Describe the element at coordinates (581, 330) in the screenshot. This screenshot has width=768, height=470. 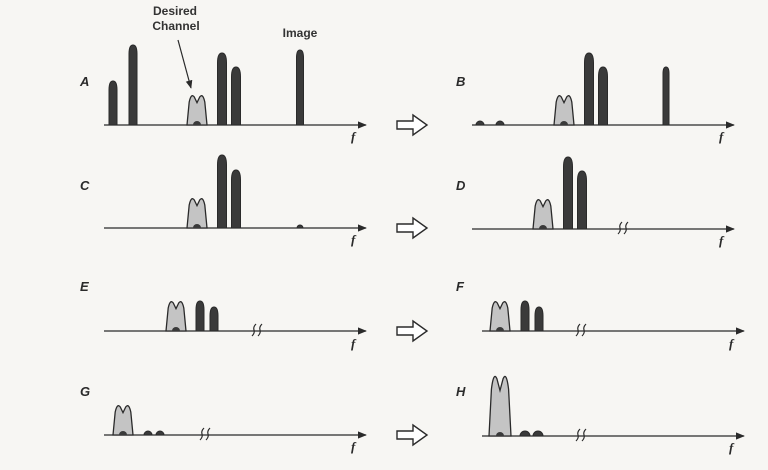
I see `axis-break-f` at that location.